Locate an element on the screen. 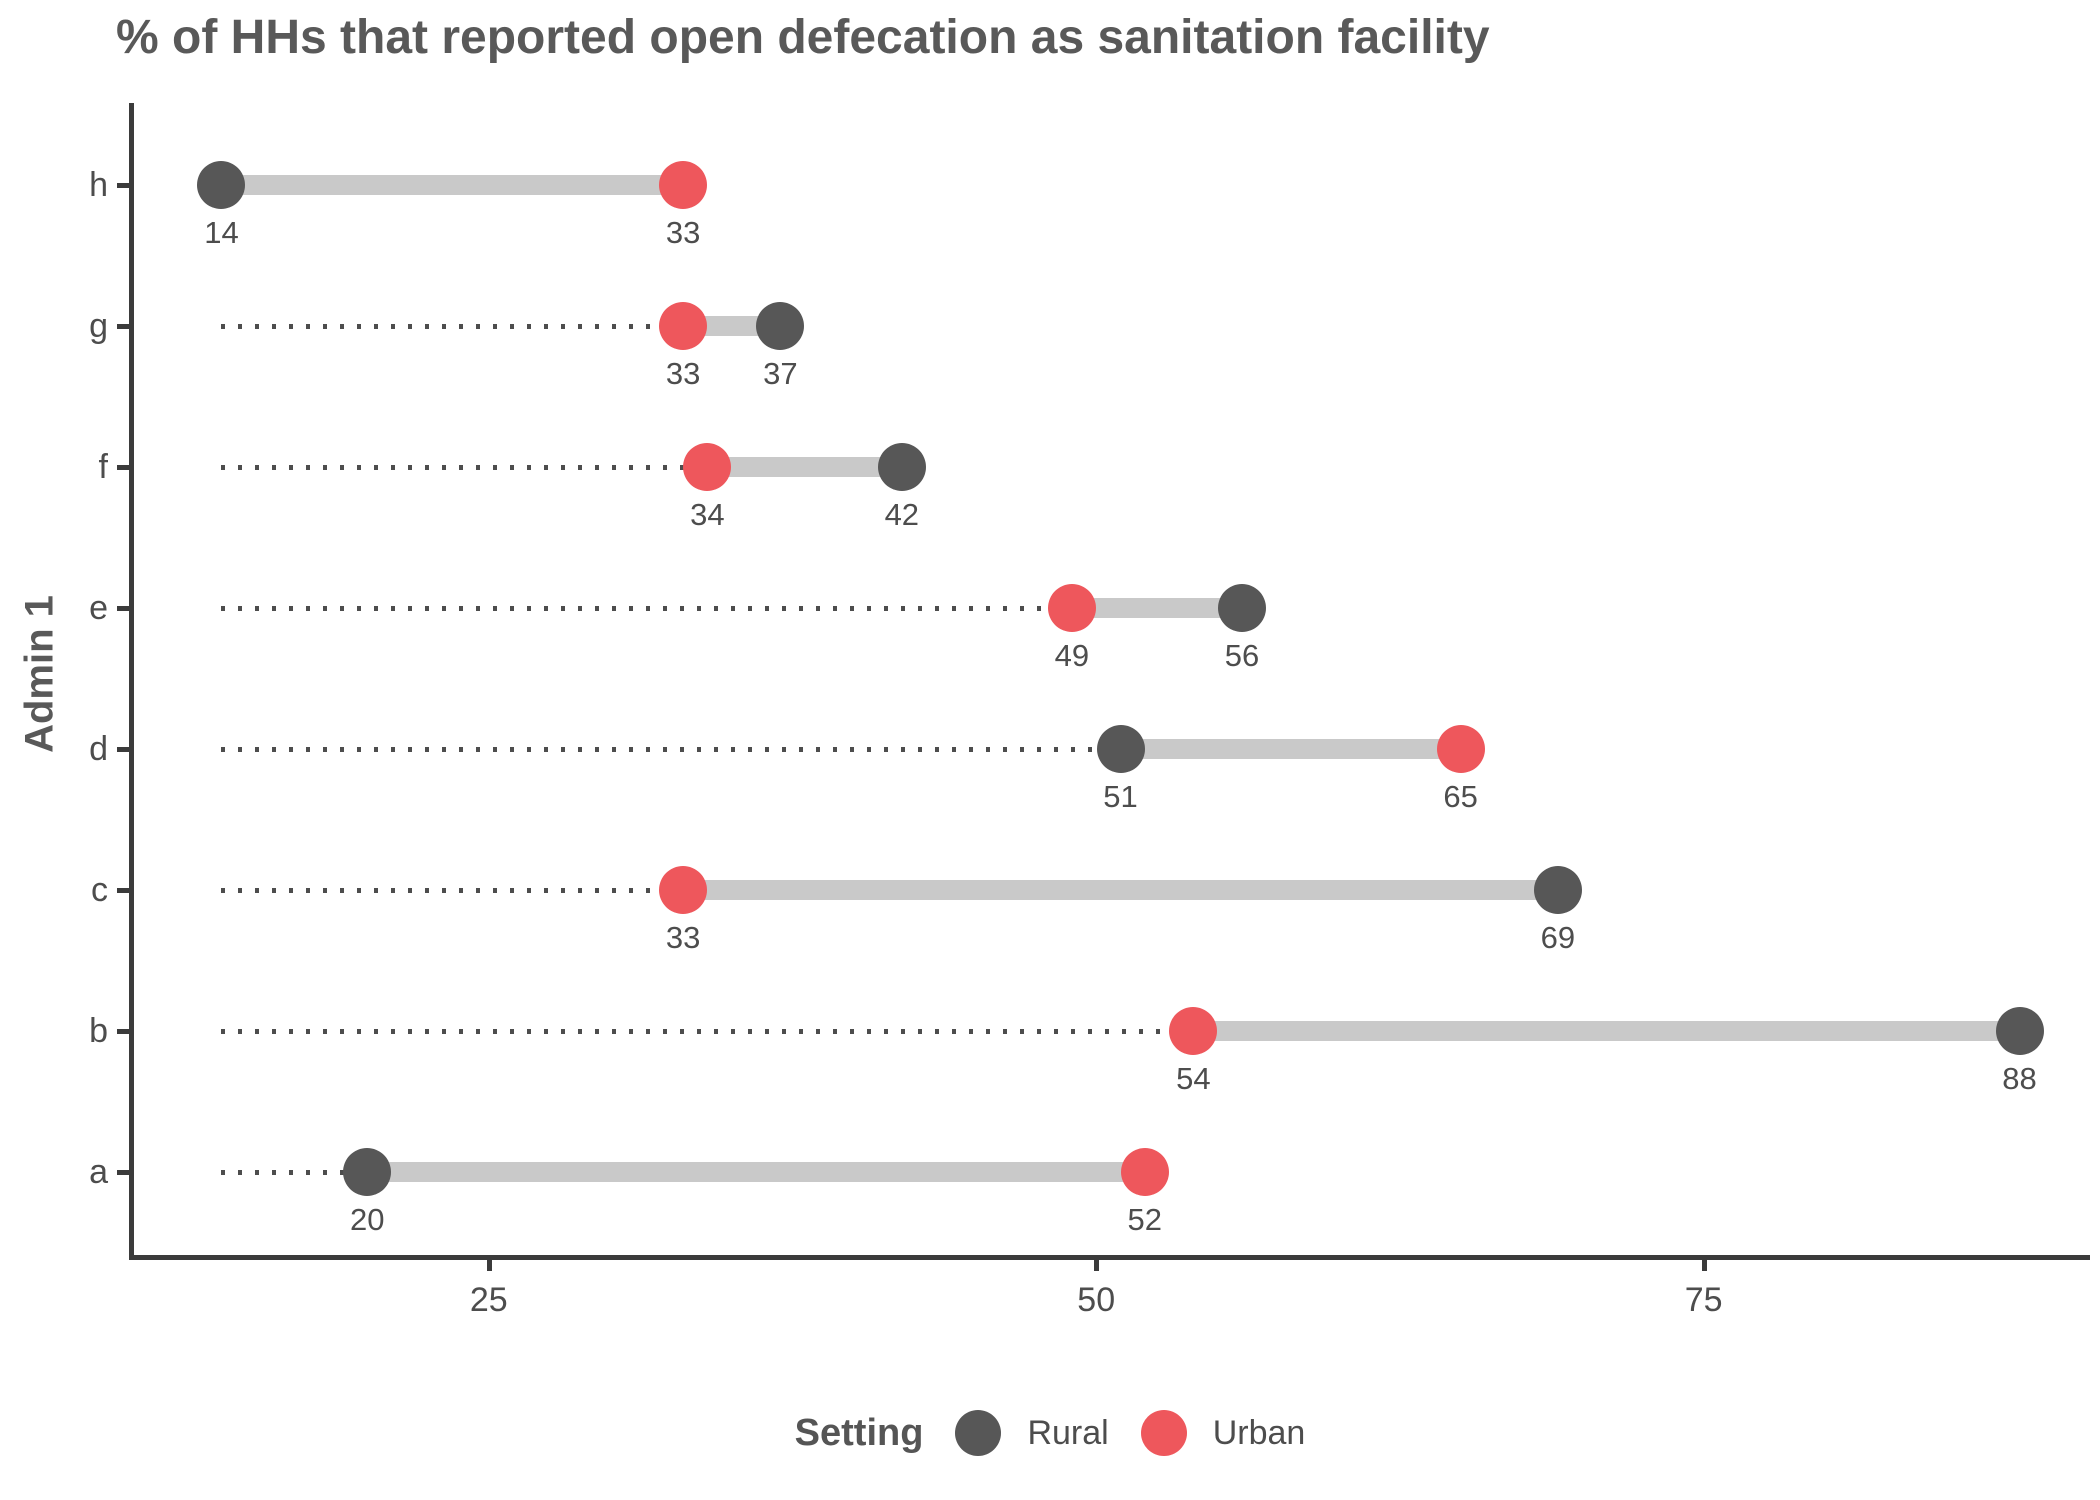 This screenshot has height=1500, width=2100. category-label: e is located at coordinates (98, 608).